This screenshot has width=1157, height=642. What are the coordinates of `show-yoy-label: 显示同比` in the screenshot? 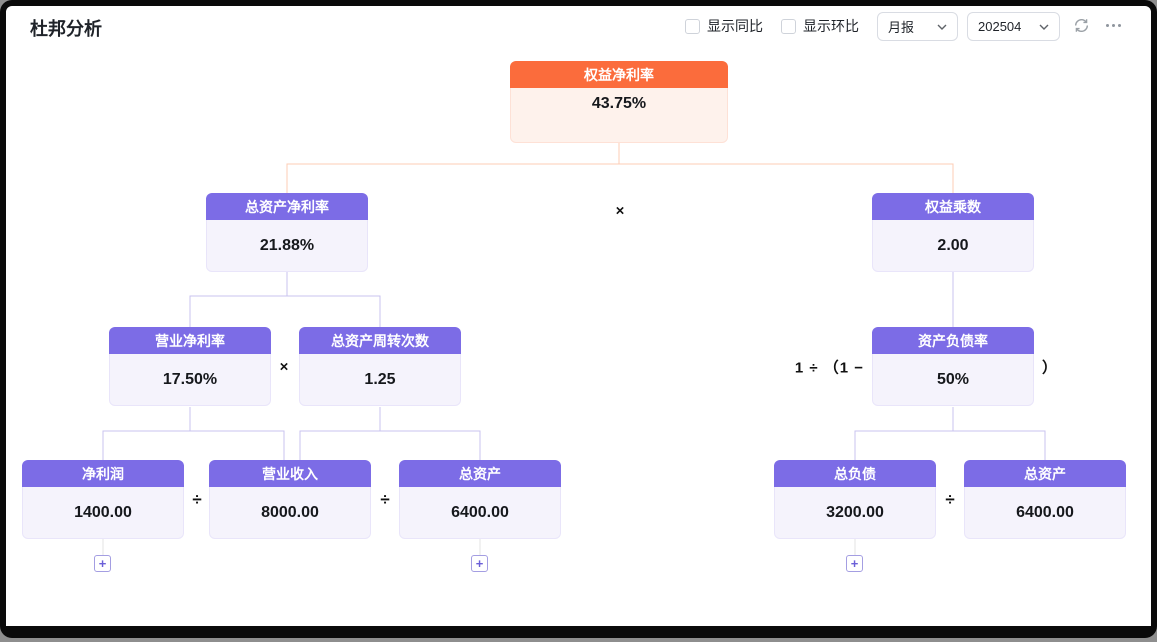 It's located at (735, 26).